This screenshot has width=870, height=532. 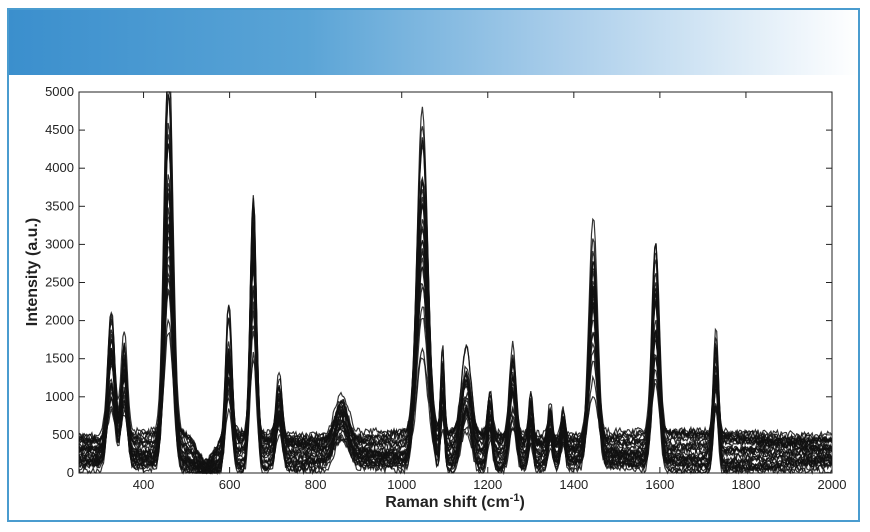 What do you see at coordinates (59, 320) in the screenshot?
I see `y-tick-label: 2000` at bounding box center [59, 320].